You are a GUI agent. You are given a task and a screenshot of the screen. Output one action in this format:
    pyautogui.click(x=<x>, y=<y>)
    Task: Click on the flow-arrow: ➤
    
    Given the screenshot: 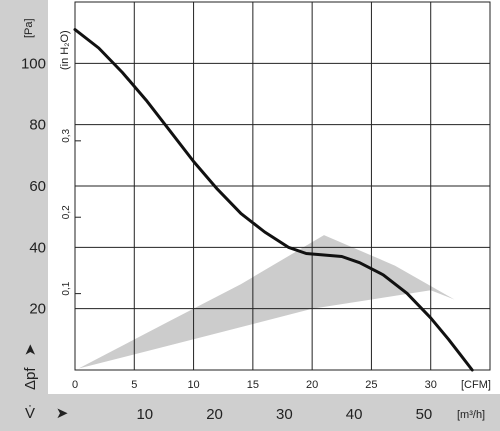 What is the action you would take?
    pyautogui.click(x=62, y=413)
    